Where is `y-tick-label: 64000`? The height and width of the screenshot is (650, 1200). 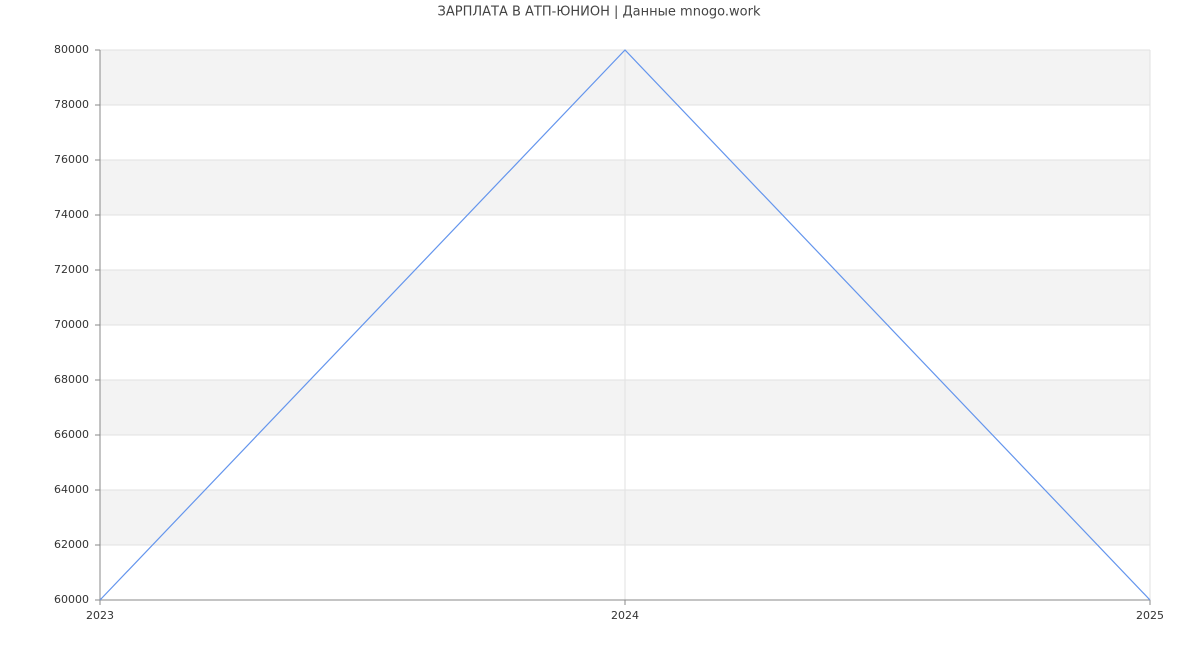
y-tick-label: 64000 is located at coordinates (71, 489).